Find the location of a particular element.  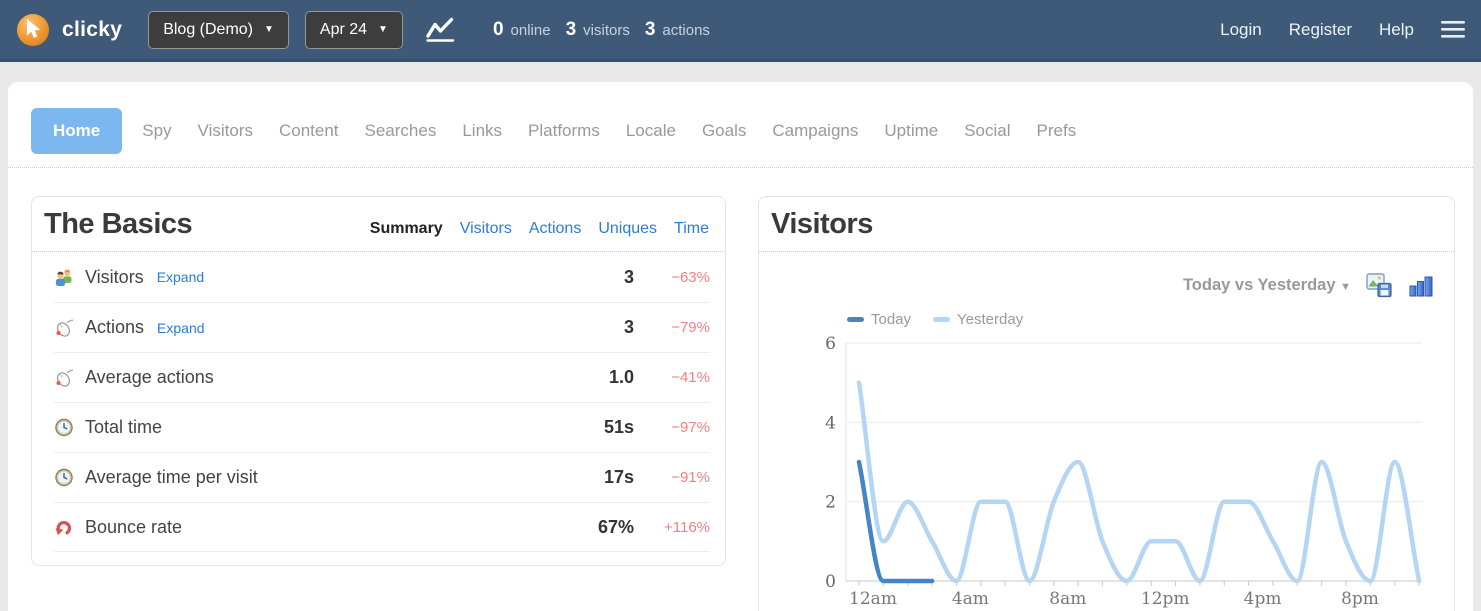

tab-goals: Goals is located at coordinates (724, 130).